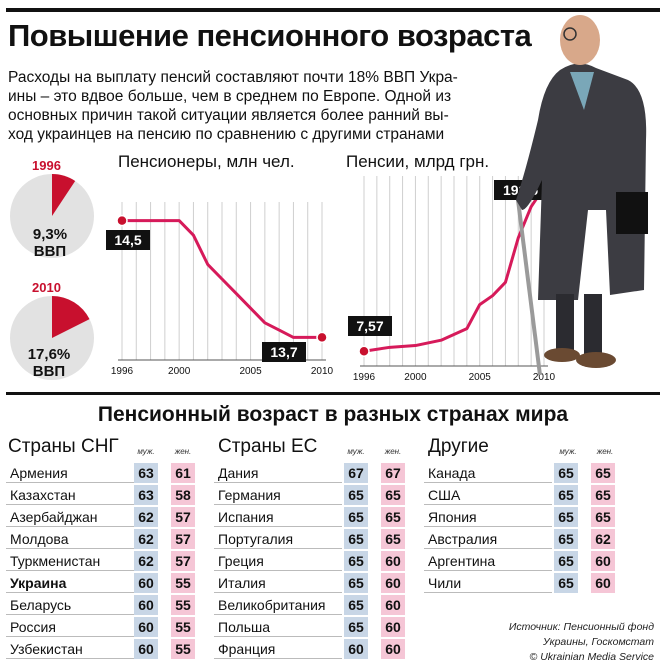 This screenshot has width=666, height=668. I want to click on table-row: Польша 65 60, so click(310, 627).